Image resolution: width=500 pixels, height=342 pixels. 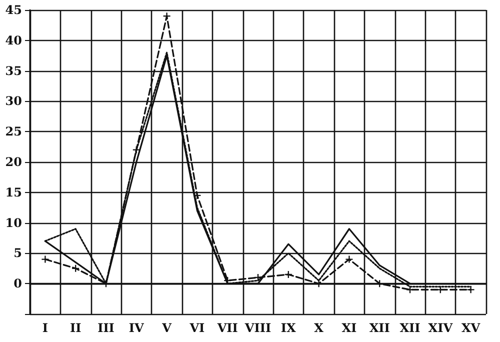 I want to click on y-tick-label: 5, so click(x=18, y=253).